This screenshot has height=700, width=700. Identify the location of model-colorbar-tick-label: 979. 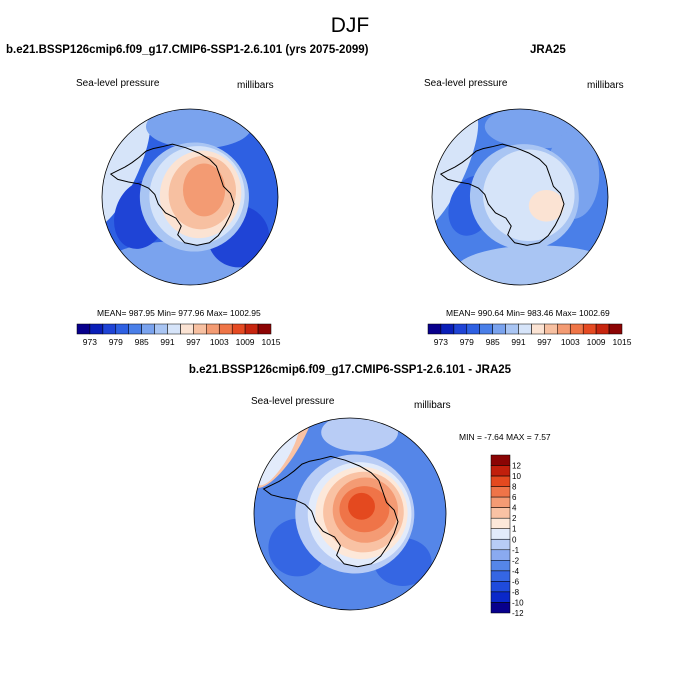
(116, 342).